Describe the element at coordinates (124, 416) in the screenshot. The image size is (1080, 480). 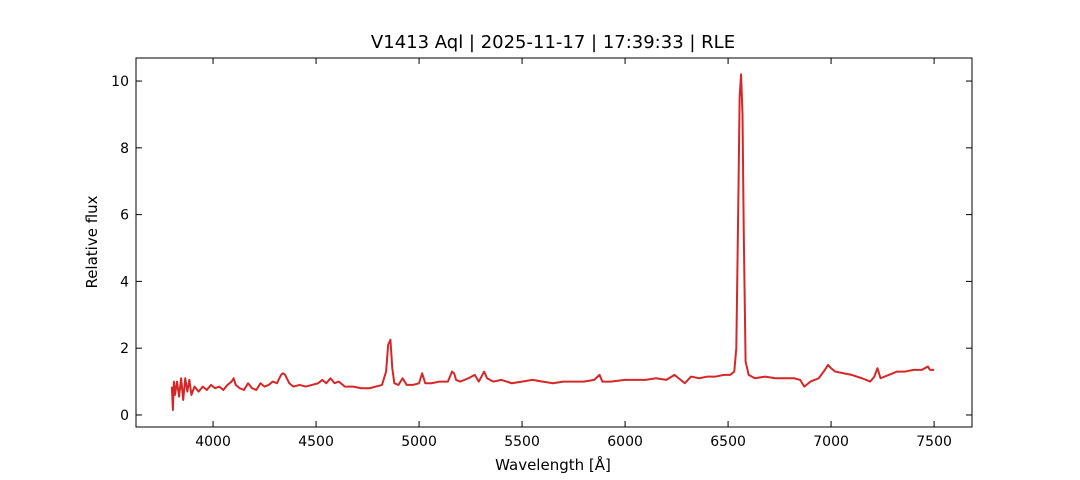
I see `y-tick-label: 0` at that location.